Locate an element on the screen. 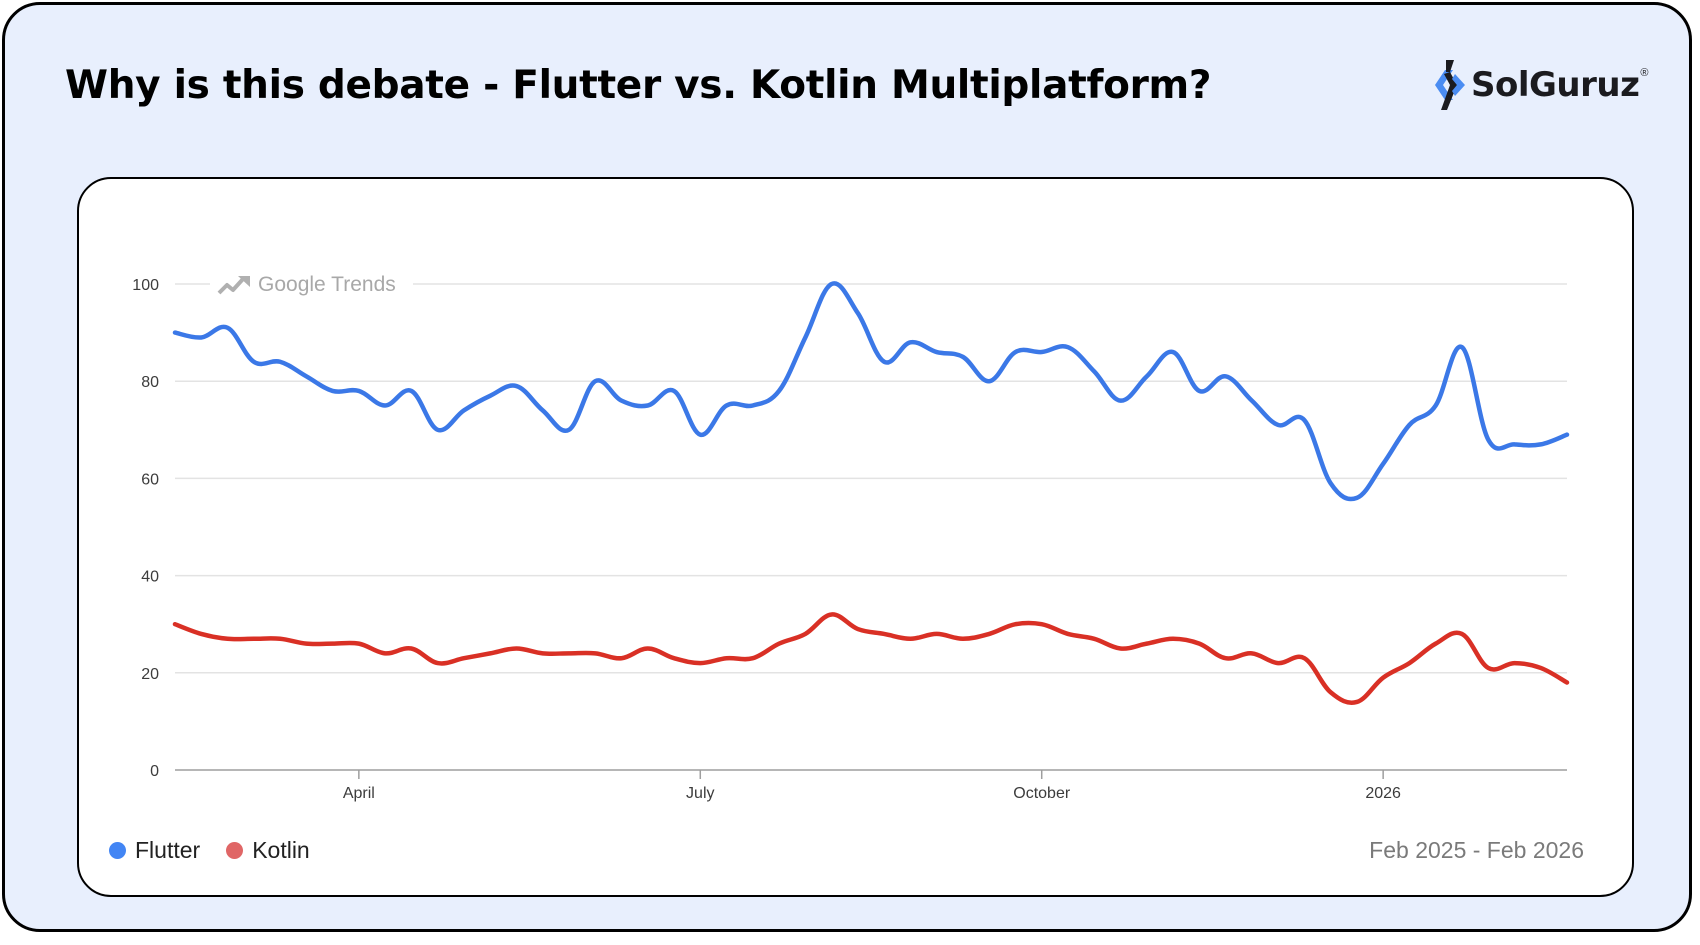 This screenshot has width=1700, height=945. brand-logo: SolGuruz ® is located at coordinates (1540, 85).